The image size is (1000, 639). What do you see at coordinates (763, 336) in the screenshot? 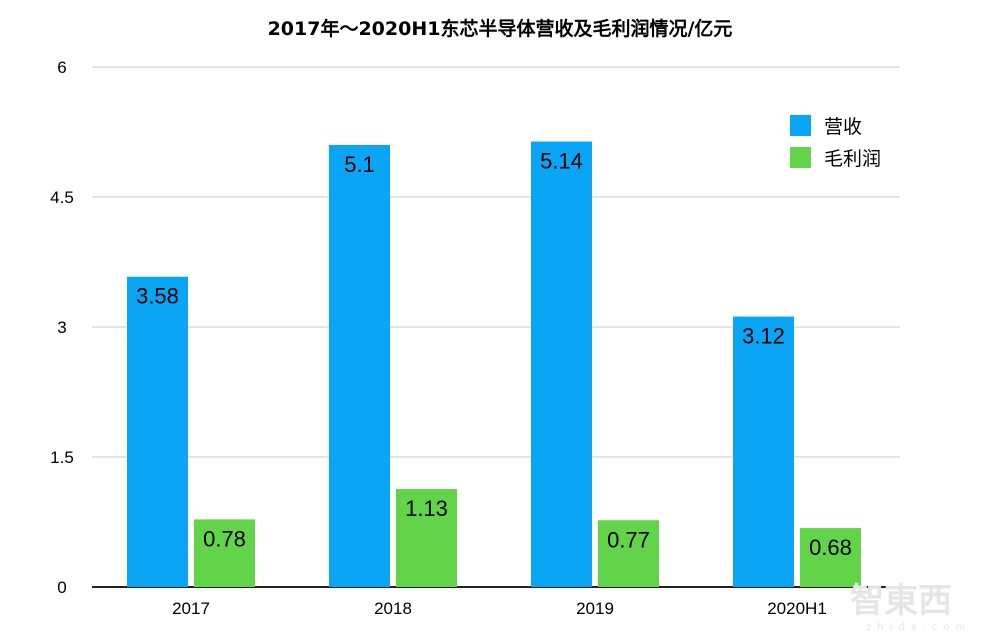
I see `data-label: 3.12` at bounding box center [763, 336].